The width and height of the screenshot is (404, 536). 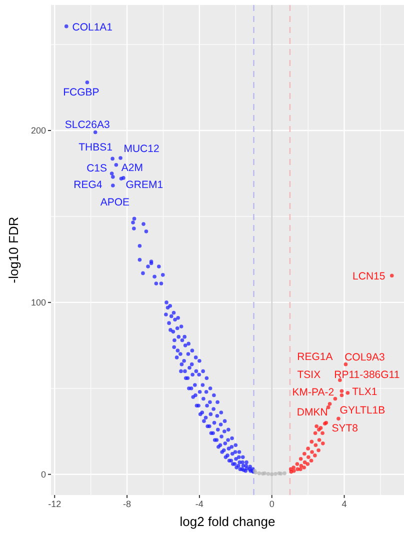 I want to click on annotation: C1S, so click(x=97, y=168).